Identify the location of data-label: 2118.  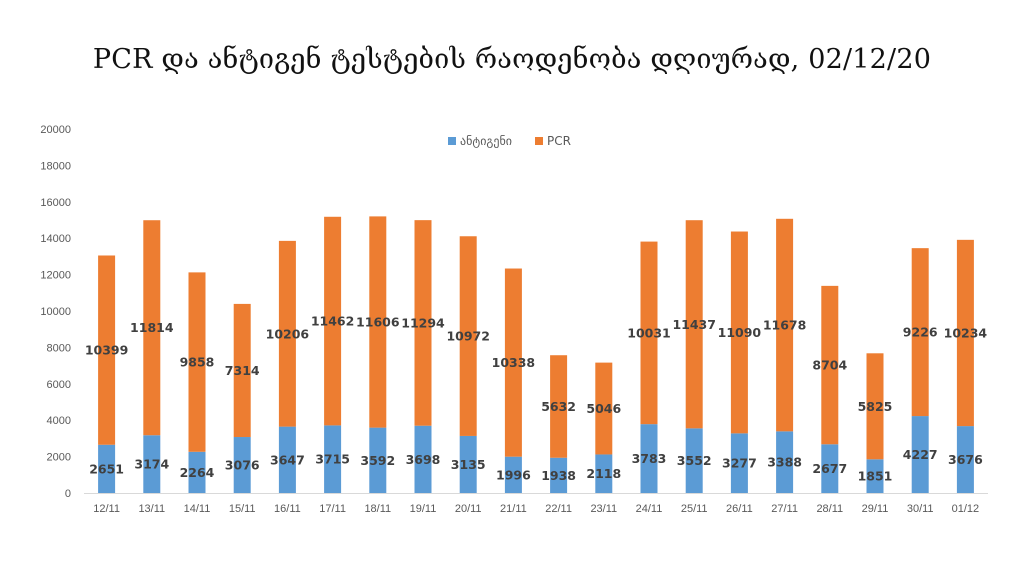
(603, 473).